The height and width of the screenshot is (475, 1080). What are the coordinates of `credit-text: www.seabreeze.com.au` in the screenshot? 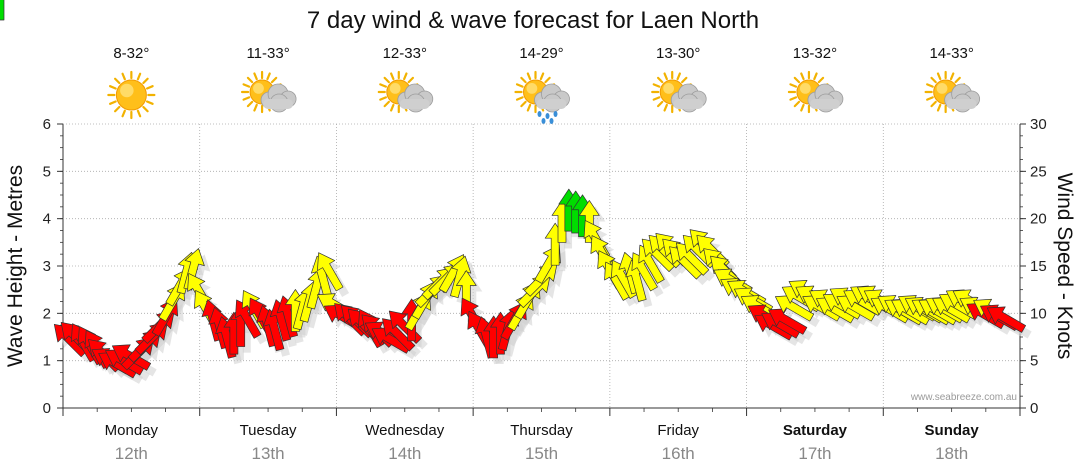 It's located at (963, 397).